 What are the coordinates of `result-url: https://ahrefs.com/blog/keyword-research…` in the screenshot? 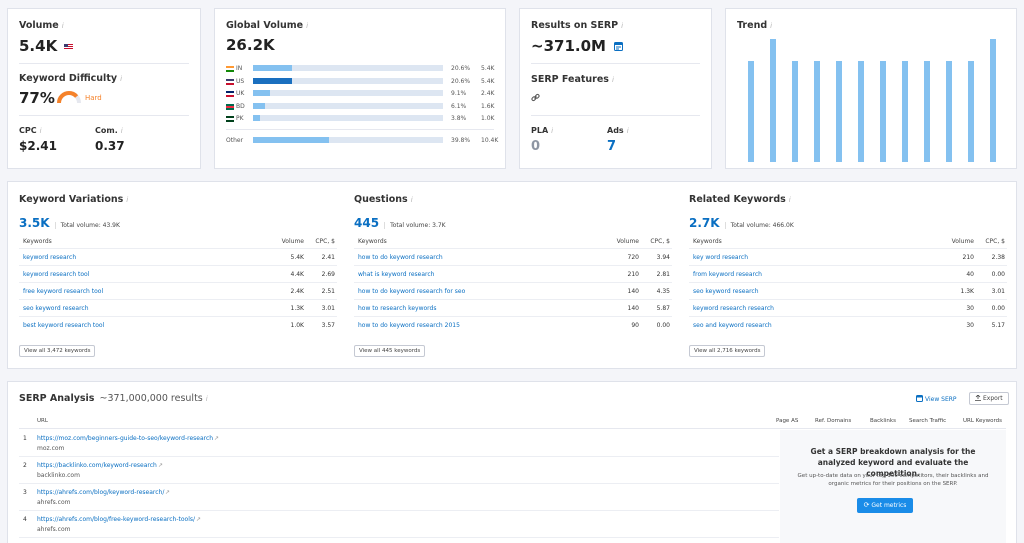 It's located at (101, 492).